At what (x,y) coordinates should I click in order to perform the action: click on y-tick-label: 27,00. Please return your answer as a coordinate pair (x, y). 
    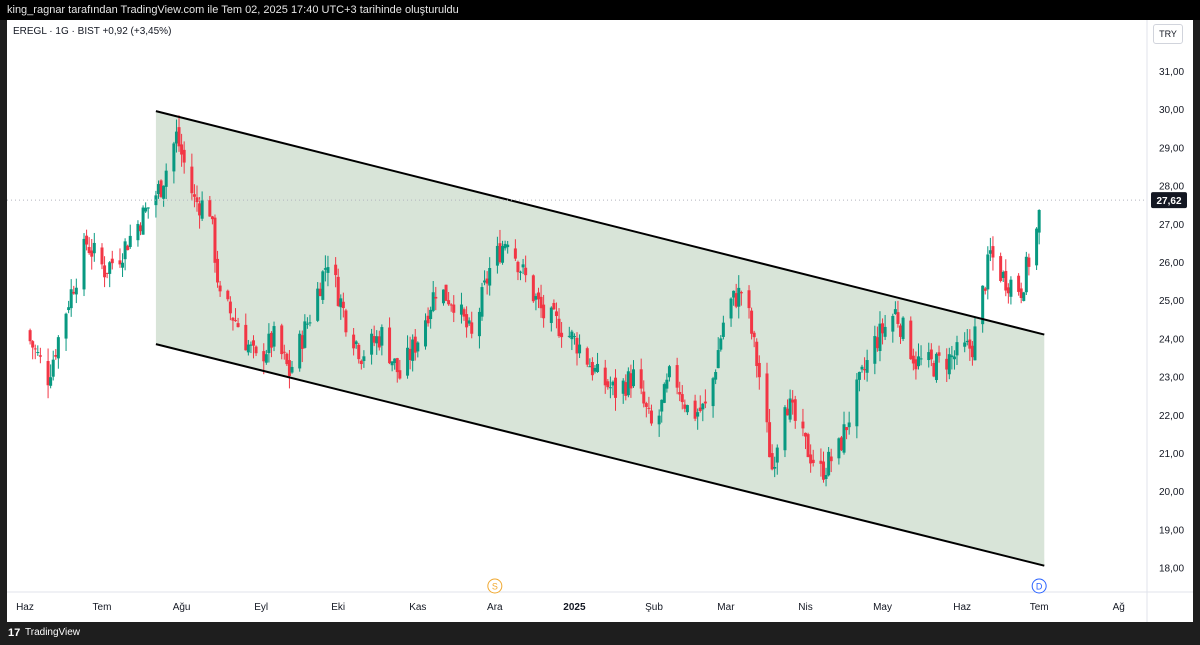
    Looking at the image, I should click on (1171, 225).